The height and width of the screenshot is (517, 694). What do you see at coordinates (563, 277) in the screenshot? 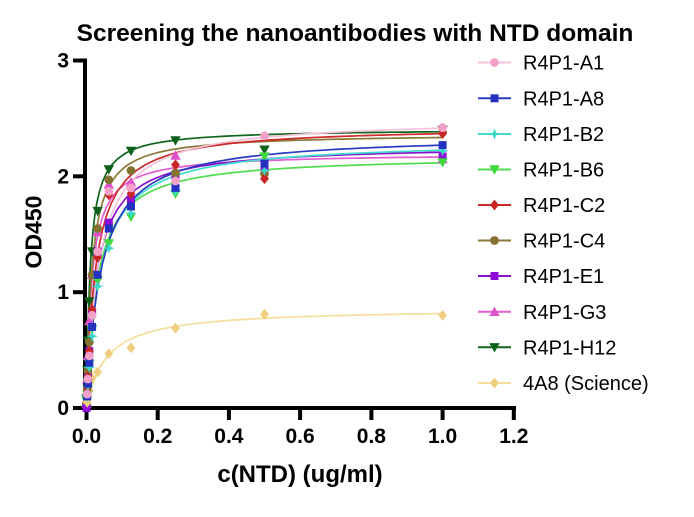
I see `svg-text: R4P1-E1` at bounding box center [563, 277].